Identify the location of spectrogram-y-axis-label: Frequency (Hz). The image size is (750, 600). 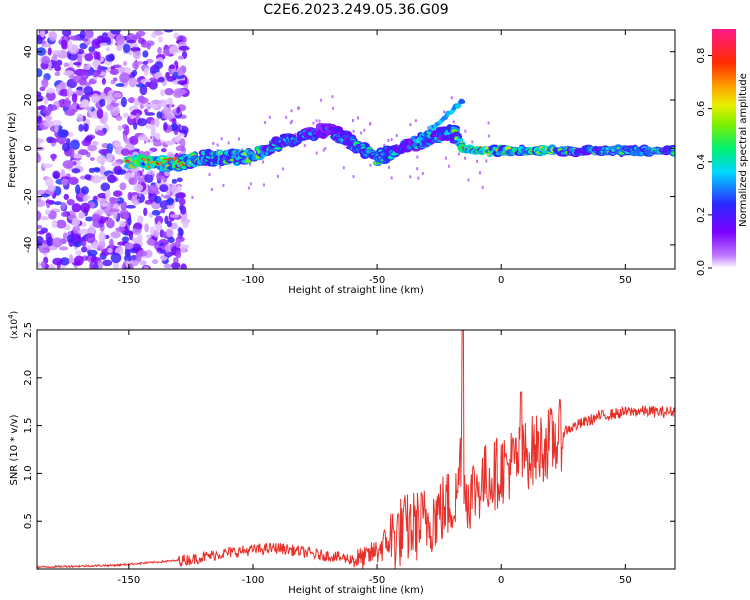
(12, 150).